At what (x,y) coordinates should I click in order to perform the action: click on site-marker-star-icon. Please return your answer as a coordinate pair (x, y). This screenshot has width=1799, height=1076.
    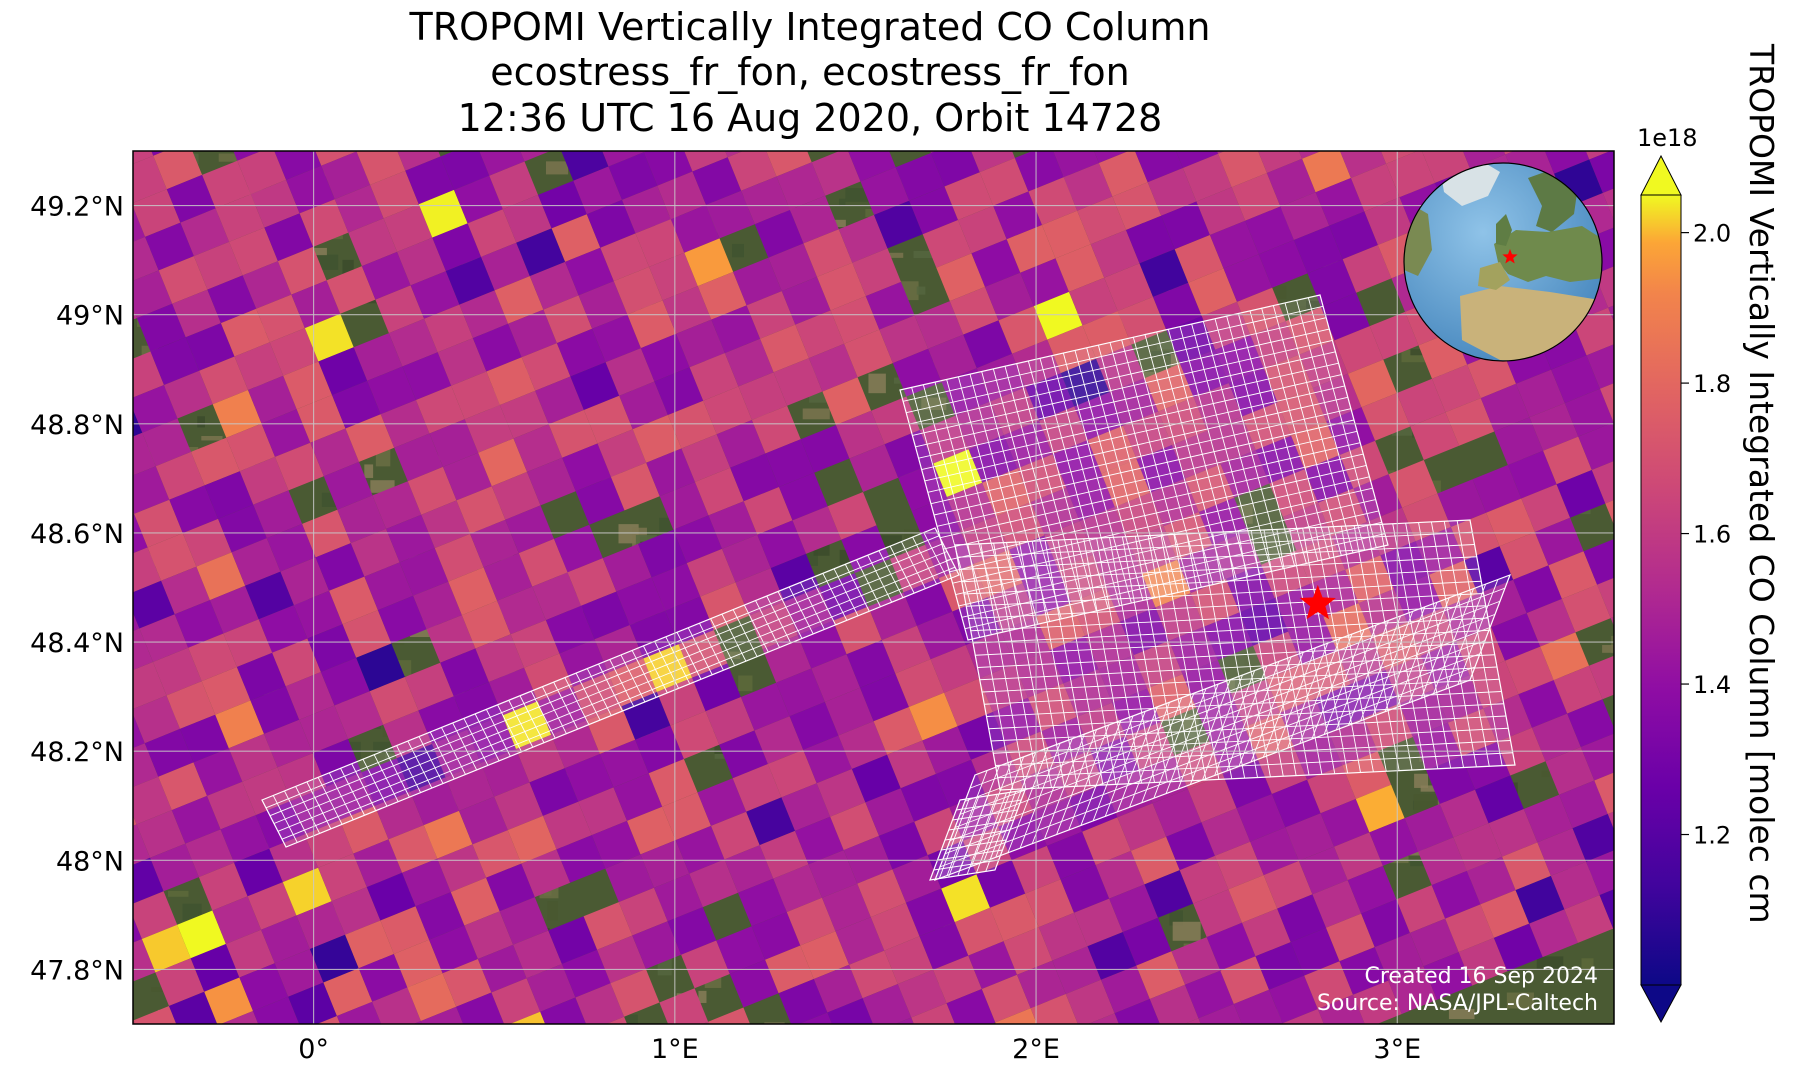
    Looking at the image, I should click on (1317, 602).